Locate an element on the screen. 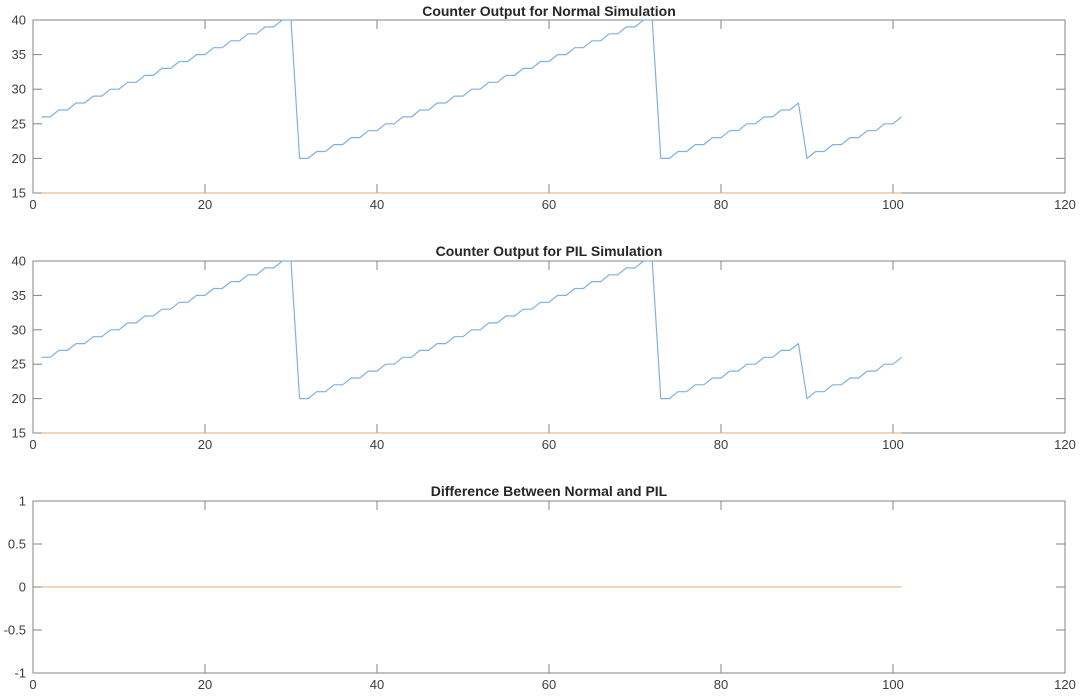 This screenshot has height=699, width=1087. chart-title-normal: Counter Output for Normal Simulation is located at coordinates (549, 11).